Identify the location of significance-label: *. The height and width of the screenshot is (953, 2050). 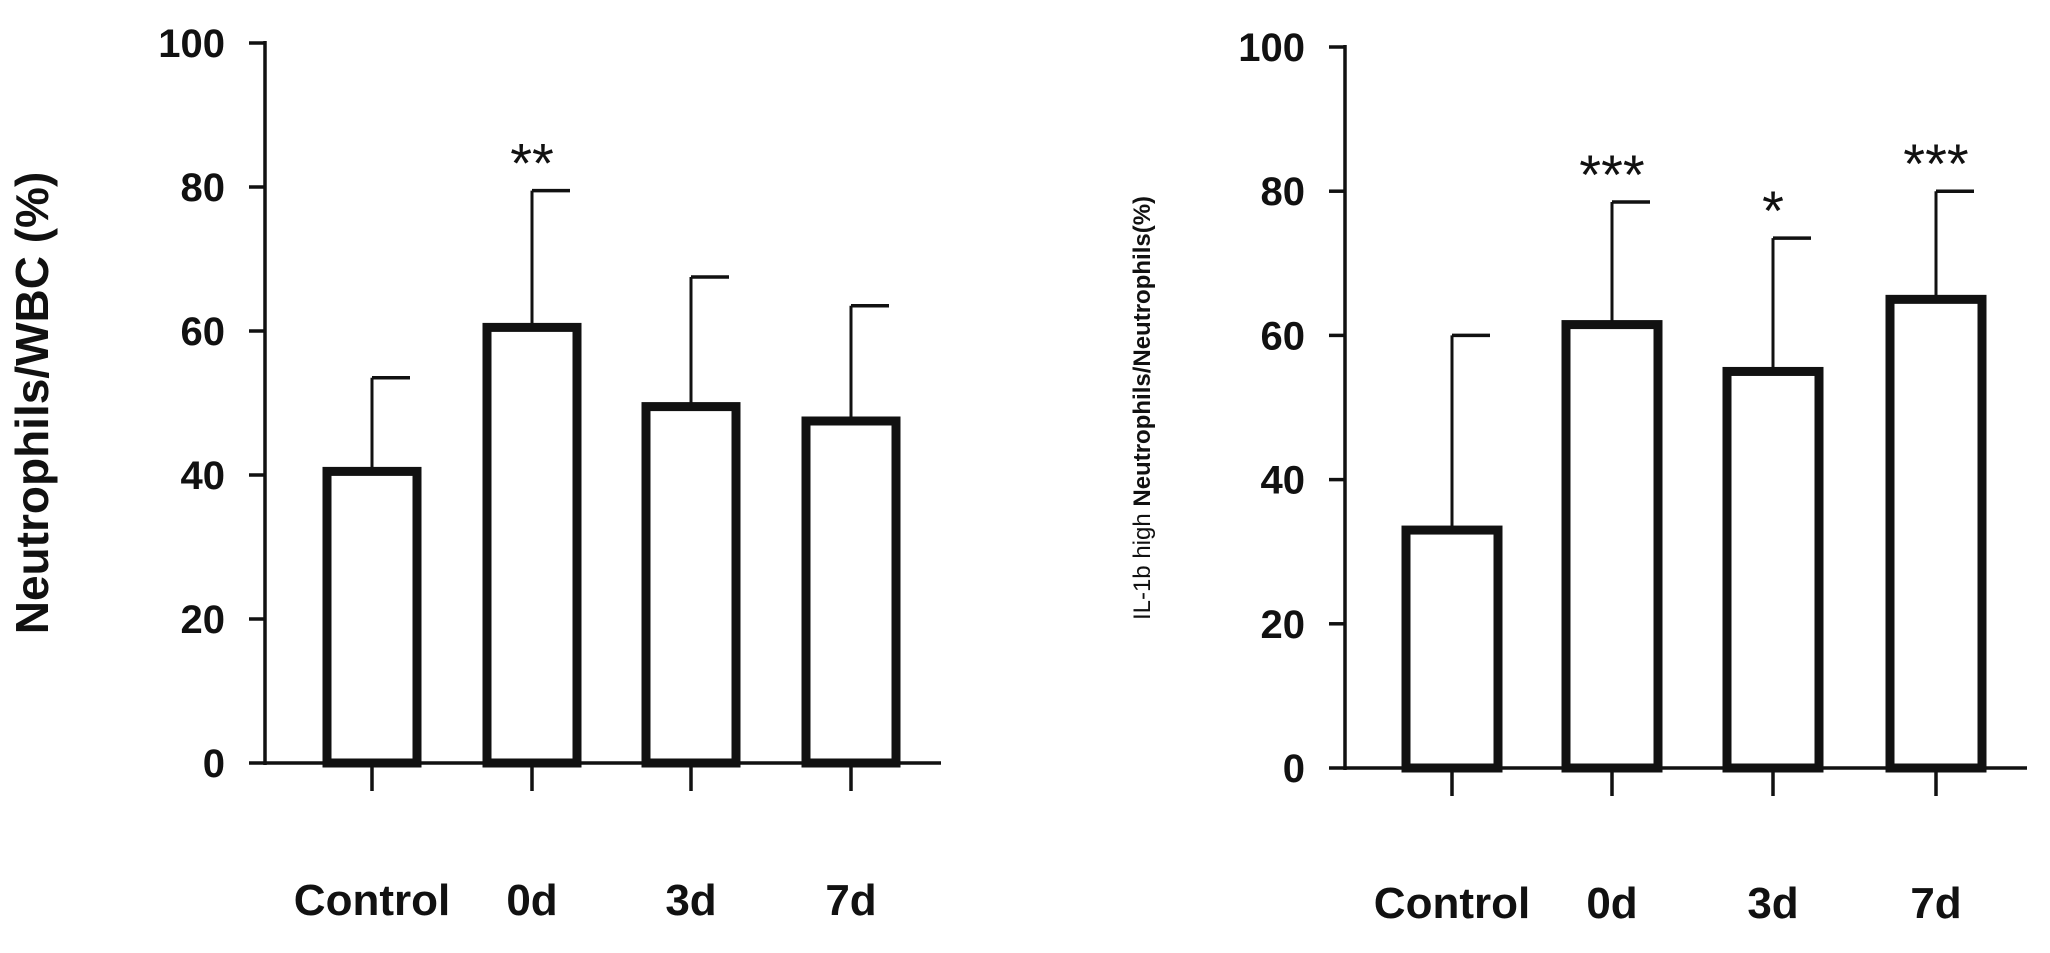
(1773, 210).